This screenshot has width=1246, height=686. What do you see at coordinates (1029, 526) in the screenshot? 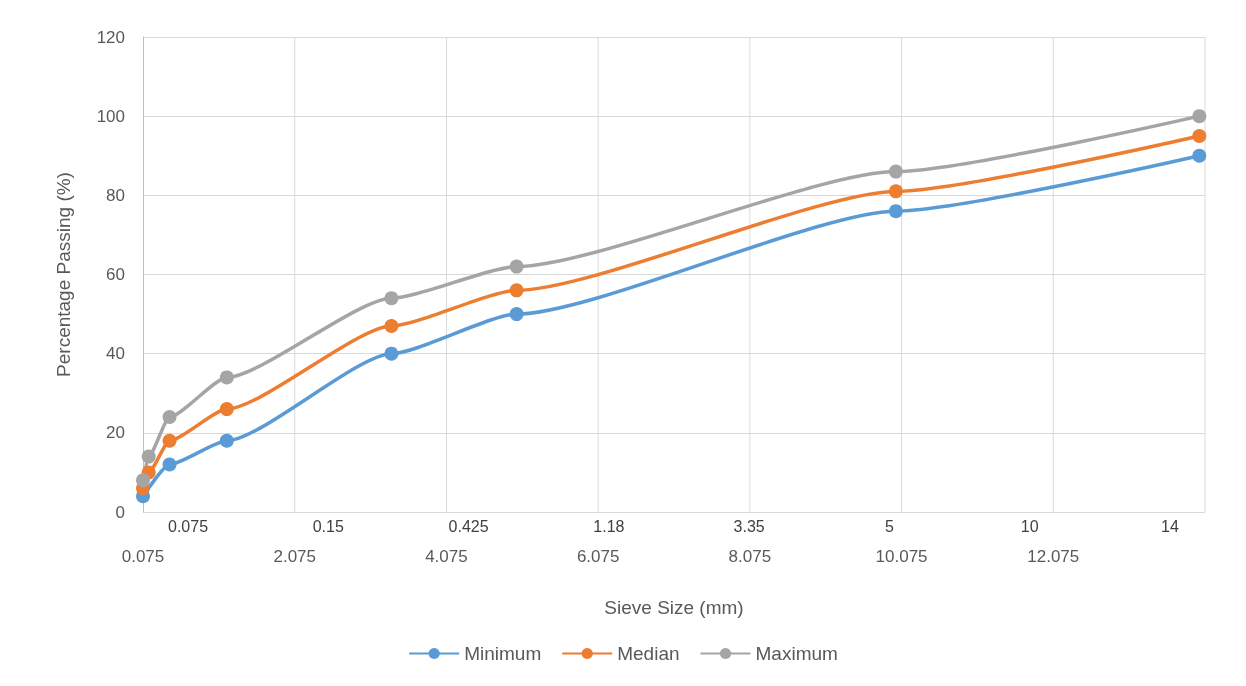
I see `text: 10` at bounding box center [1029, 526].